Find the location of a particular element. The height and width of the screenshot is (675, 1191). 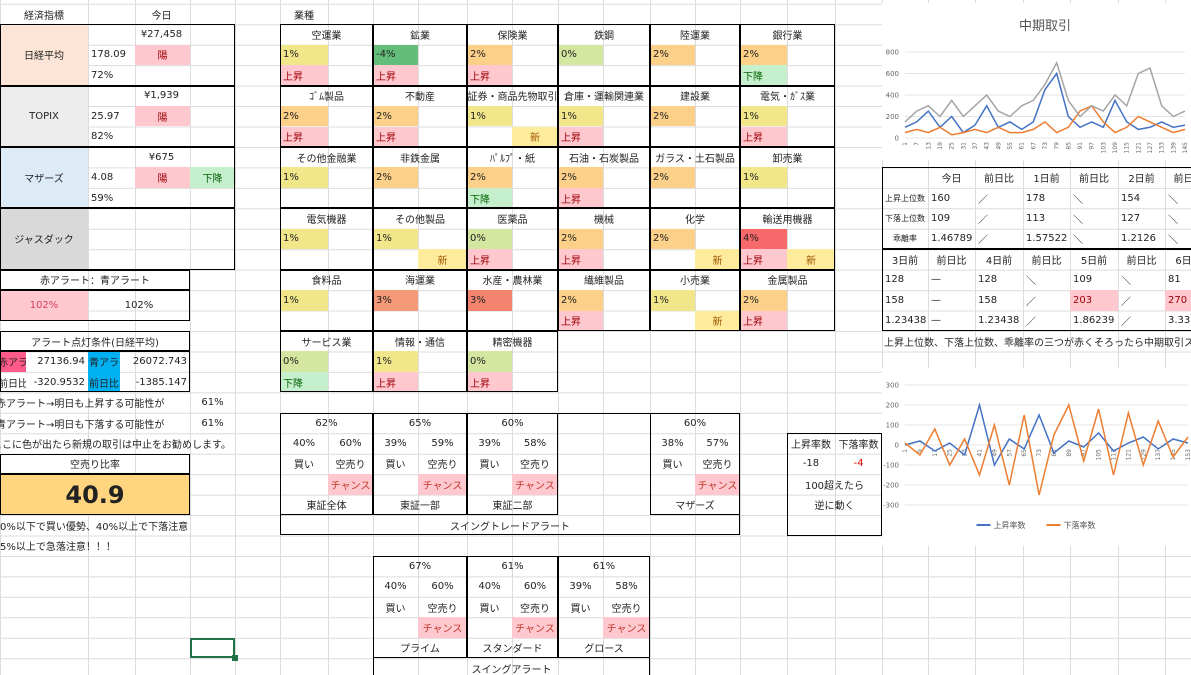

group-total: 62% is located at coordinates (326, 423).